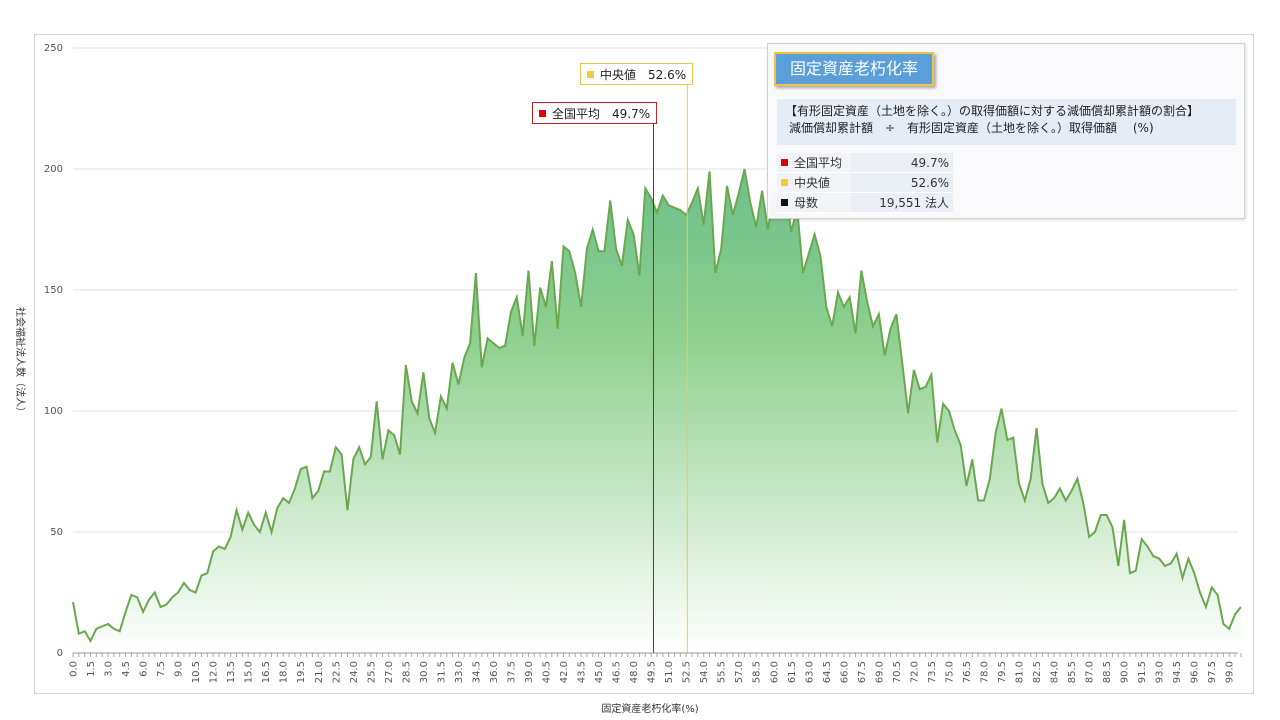 Image resolution: width=1280 pixels, height=720 pixels. What do you see at coordinates (643, 75) in the screenshot?
I see `median-label-text: 中央値 52.6%` at bounding box center [643, 75].